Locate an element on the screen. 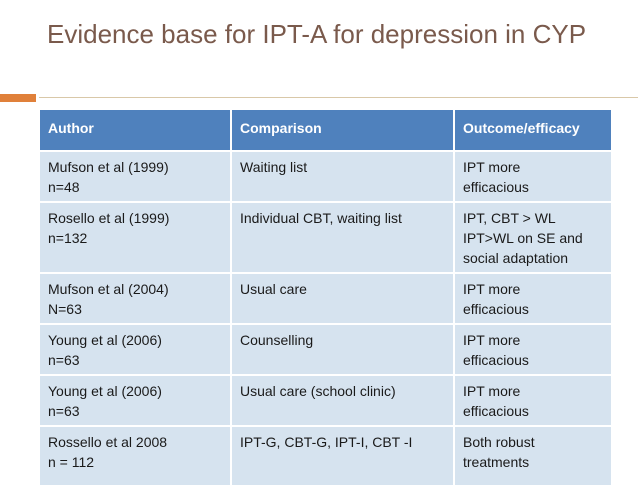 This screenshot has width=638, height=487. author-cell: Rosello et al (1999) n=132 is located at coordinates (135, 237).